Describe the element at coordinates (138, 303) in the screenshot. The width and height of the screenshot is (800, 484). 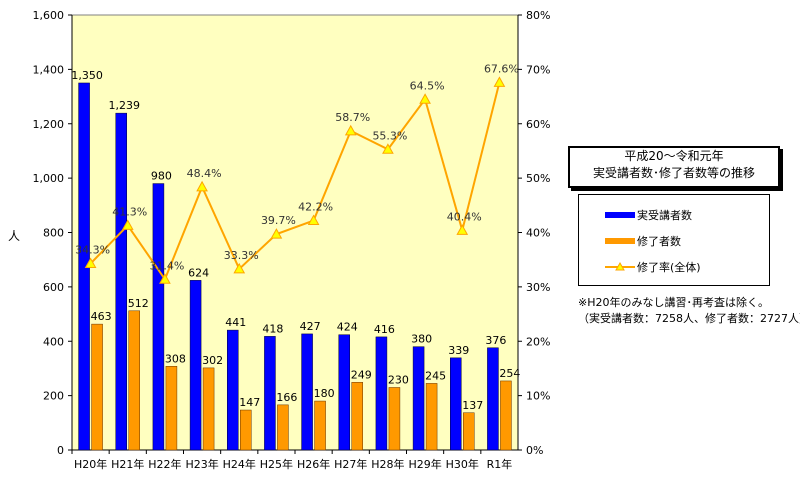
I see `data-label-completers: 512` at that location.